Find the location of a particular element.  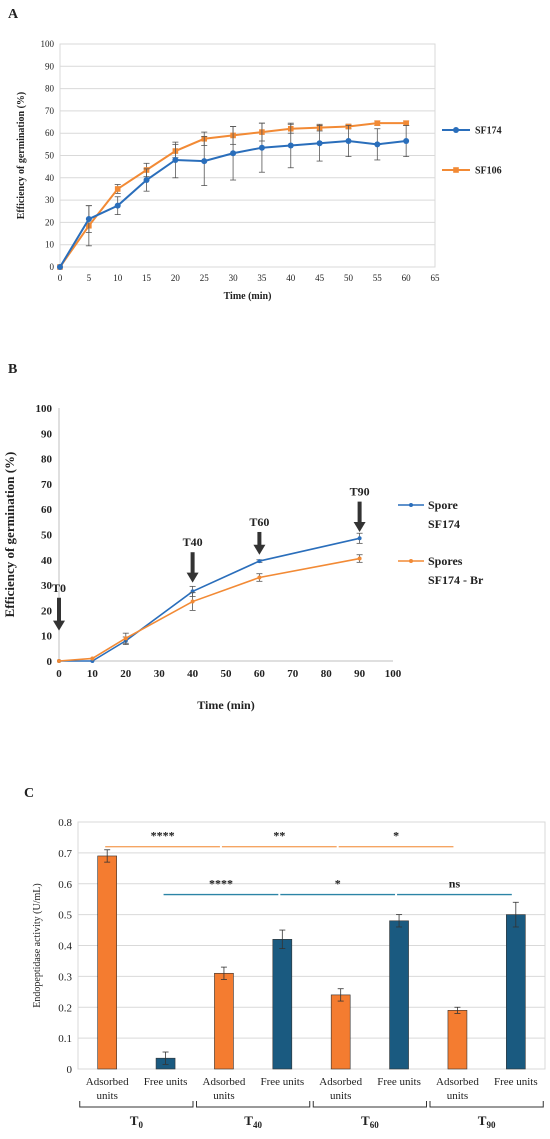

y-tick-label-c: 0.5 is located at coordinates (65, 916).